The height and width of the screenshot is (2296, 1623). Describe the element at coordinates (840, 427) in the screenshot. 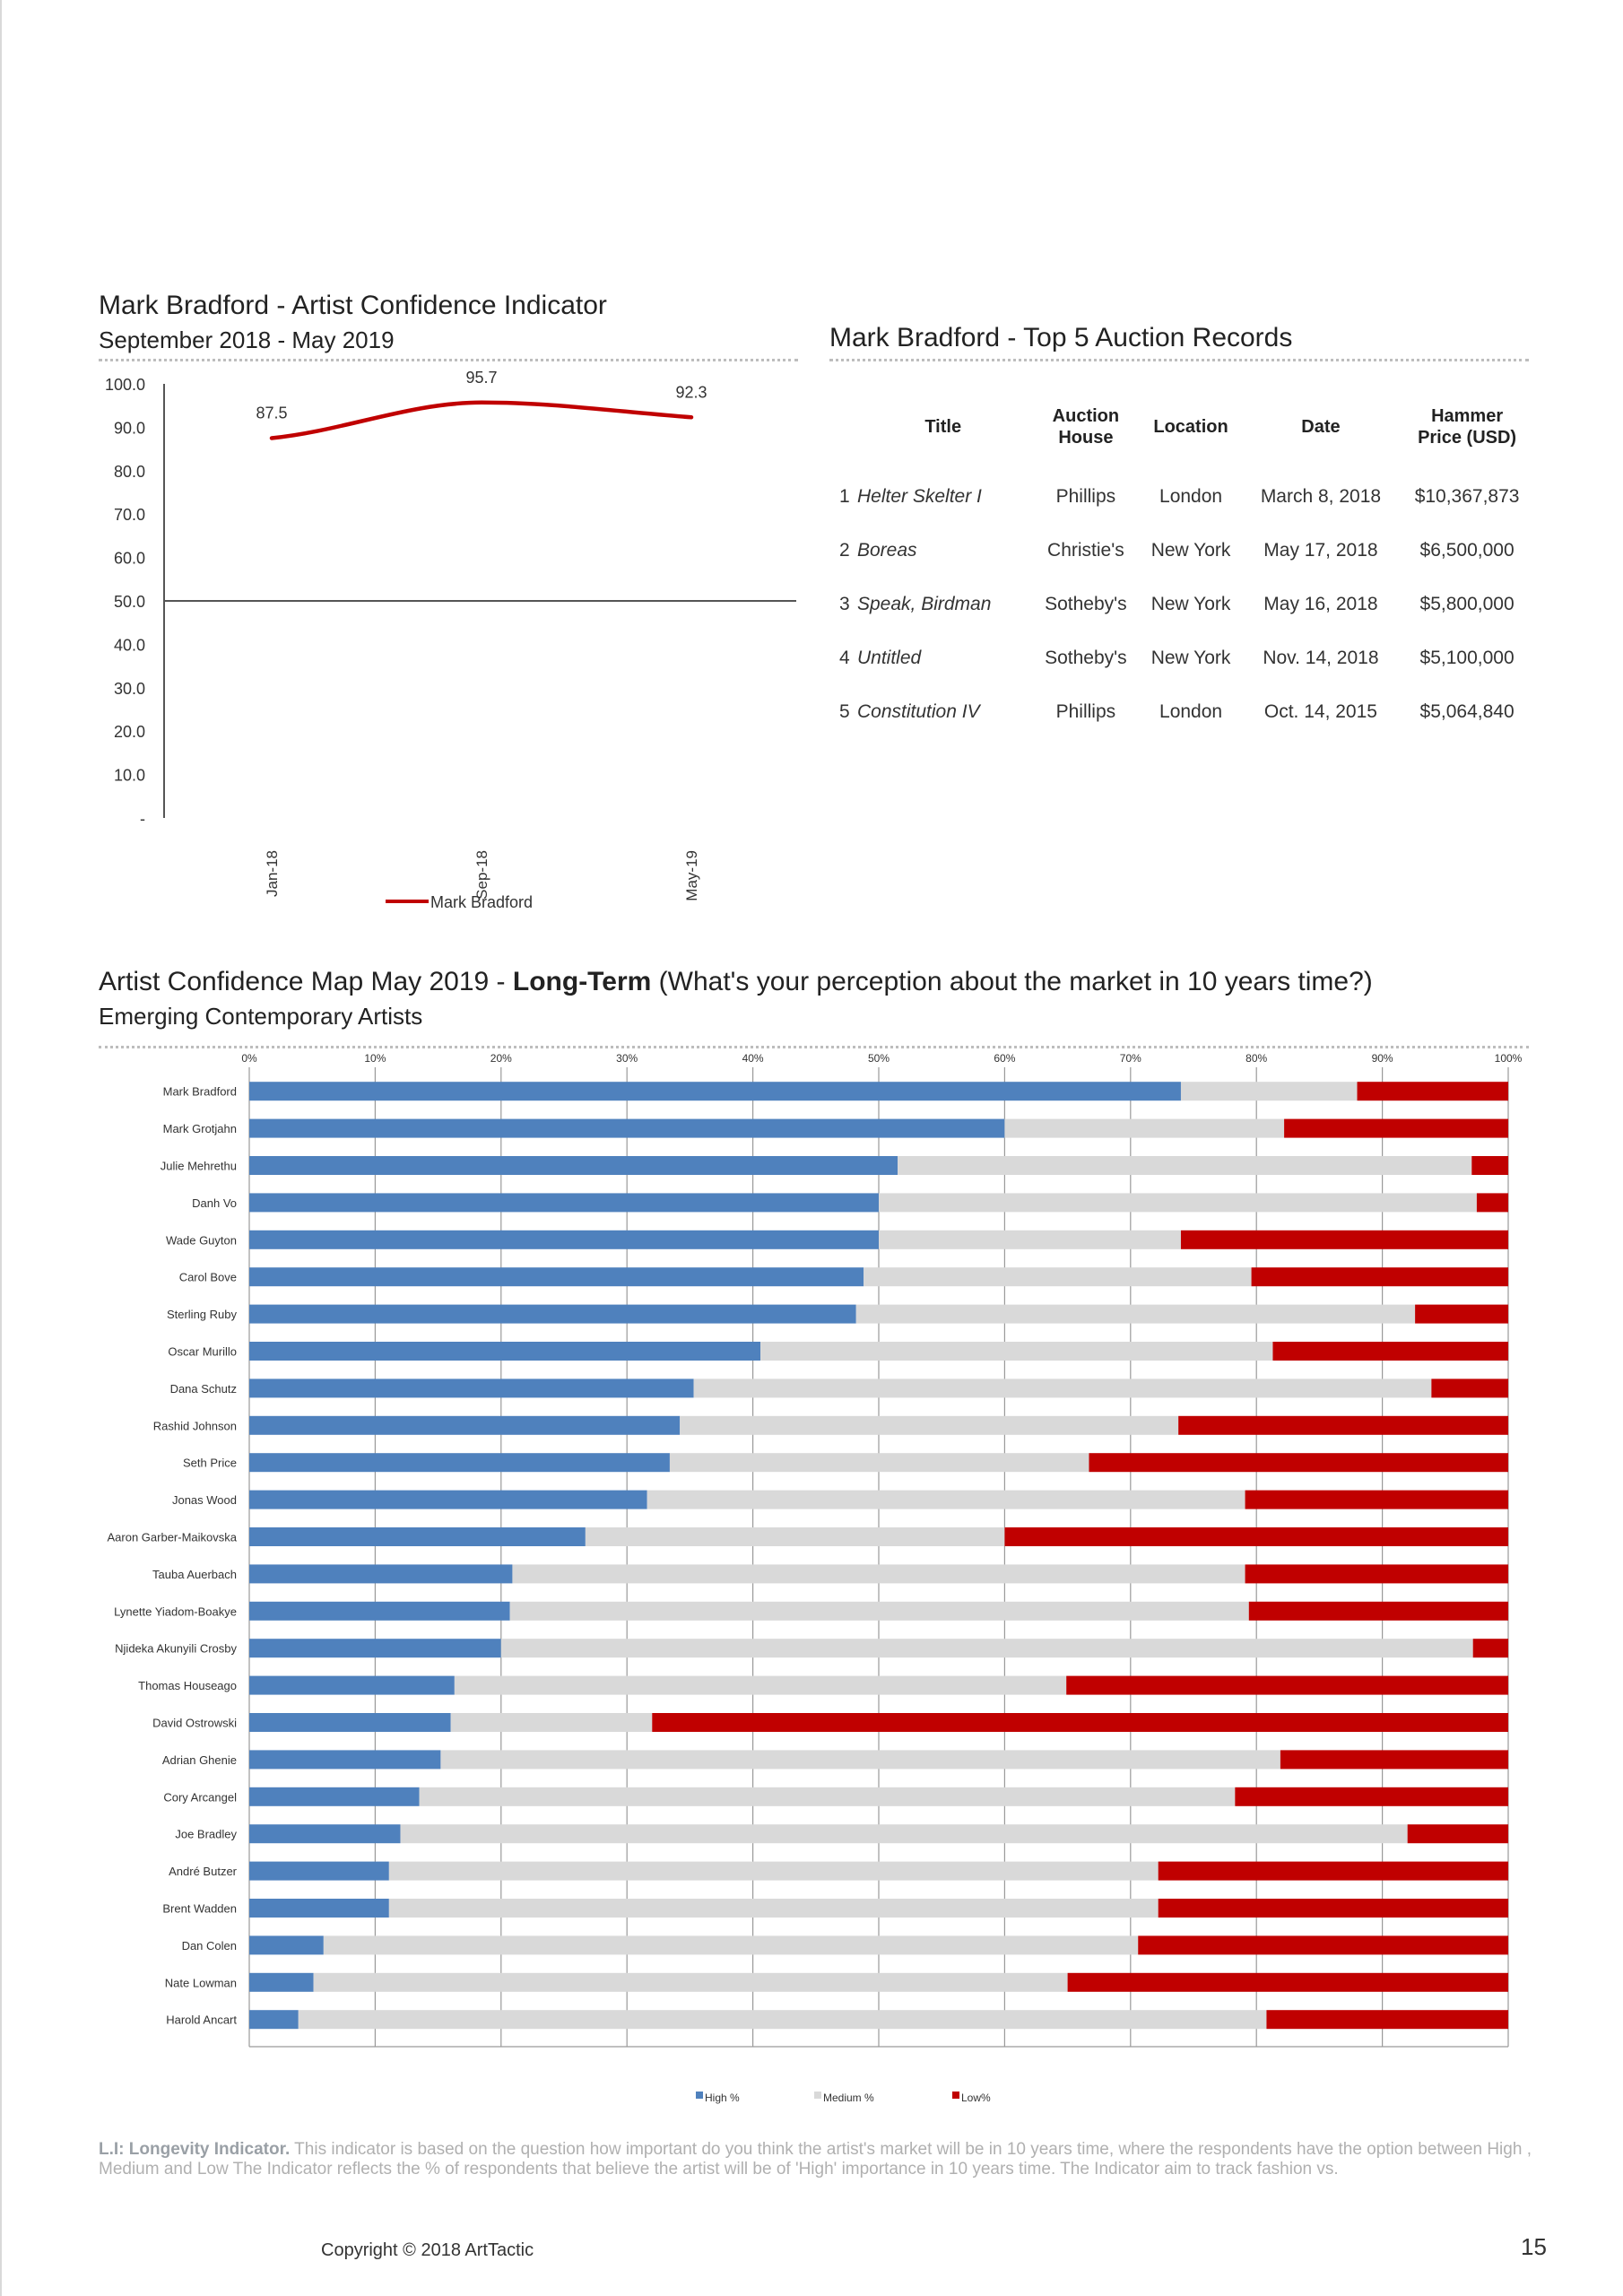

I see `header-rank` at that location.